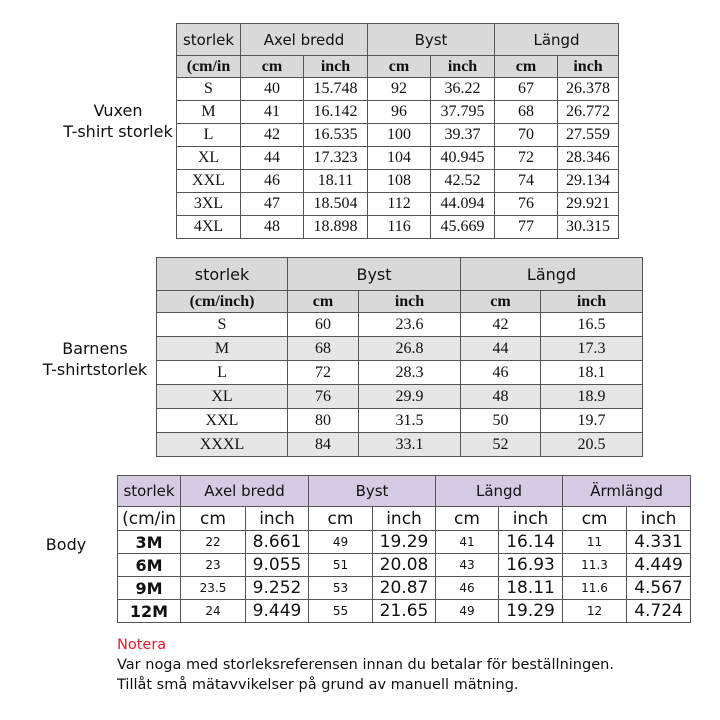 This screenshot has height=720, width=720. What do you see at coordinates (399, 181) in the screenshot?
I see `table-cell: 108` at bounding box center [399, 181].